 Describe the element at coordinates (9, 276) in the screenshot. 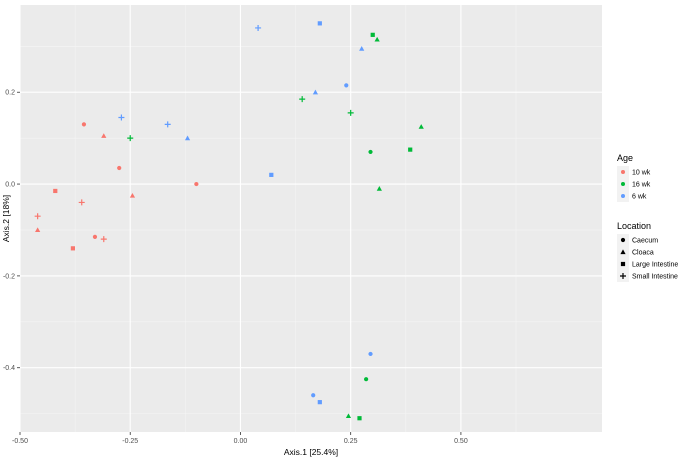

I see `y-tick-label: -0.2` at that location.